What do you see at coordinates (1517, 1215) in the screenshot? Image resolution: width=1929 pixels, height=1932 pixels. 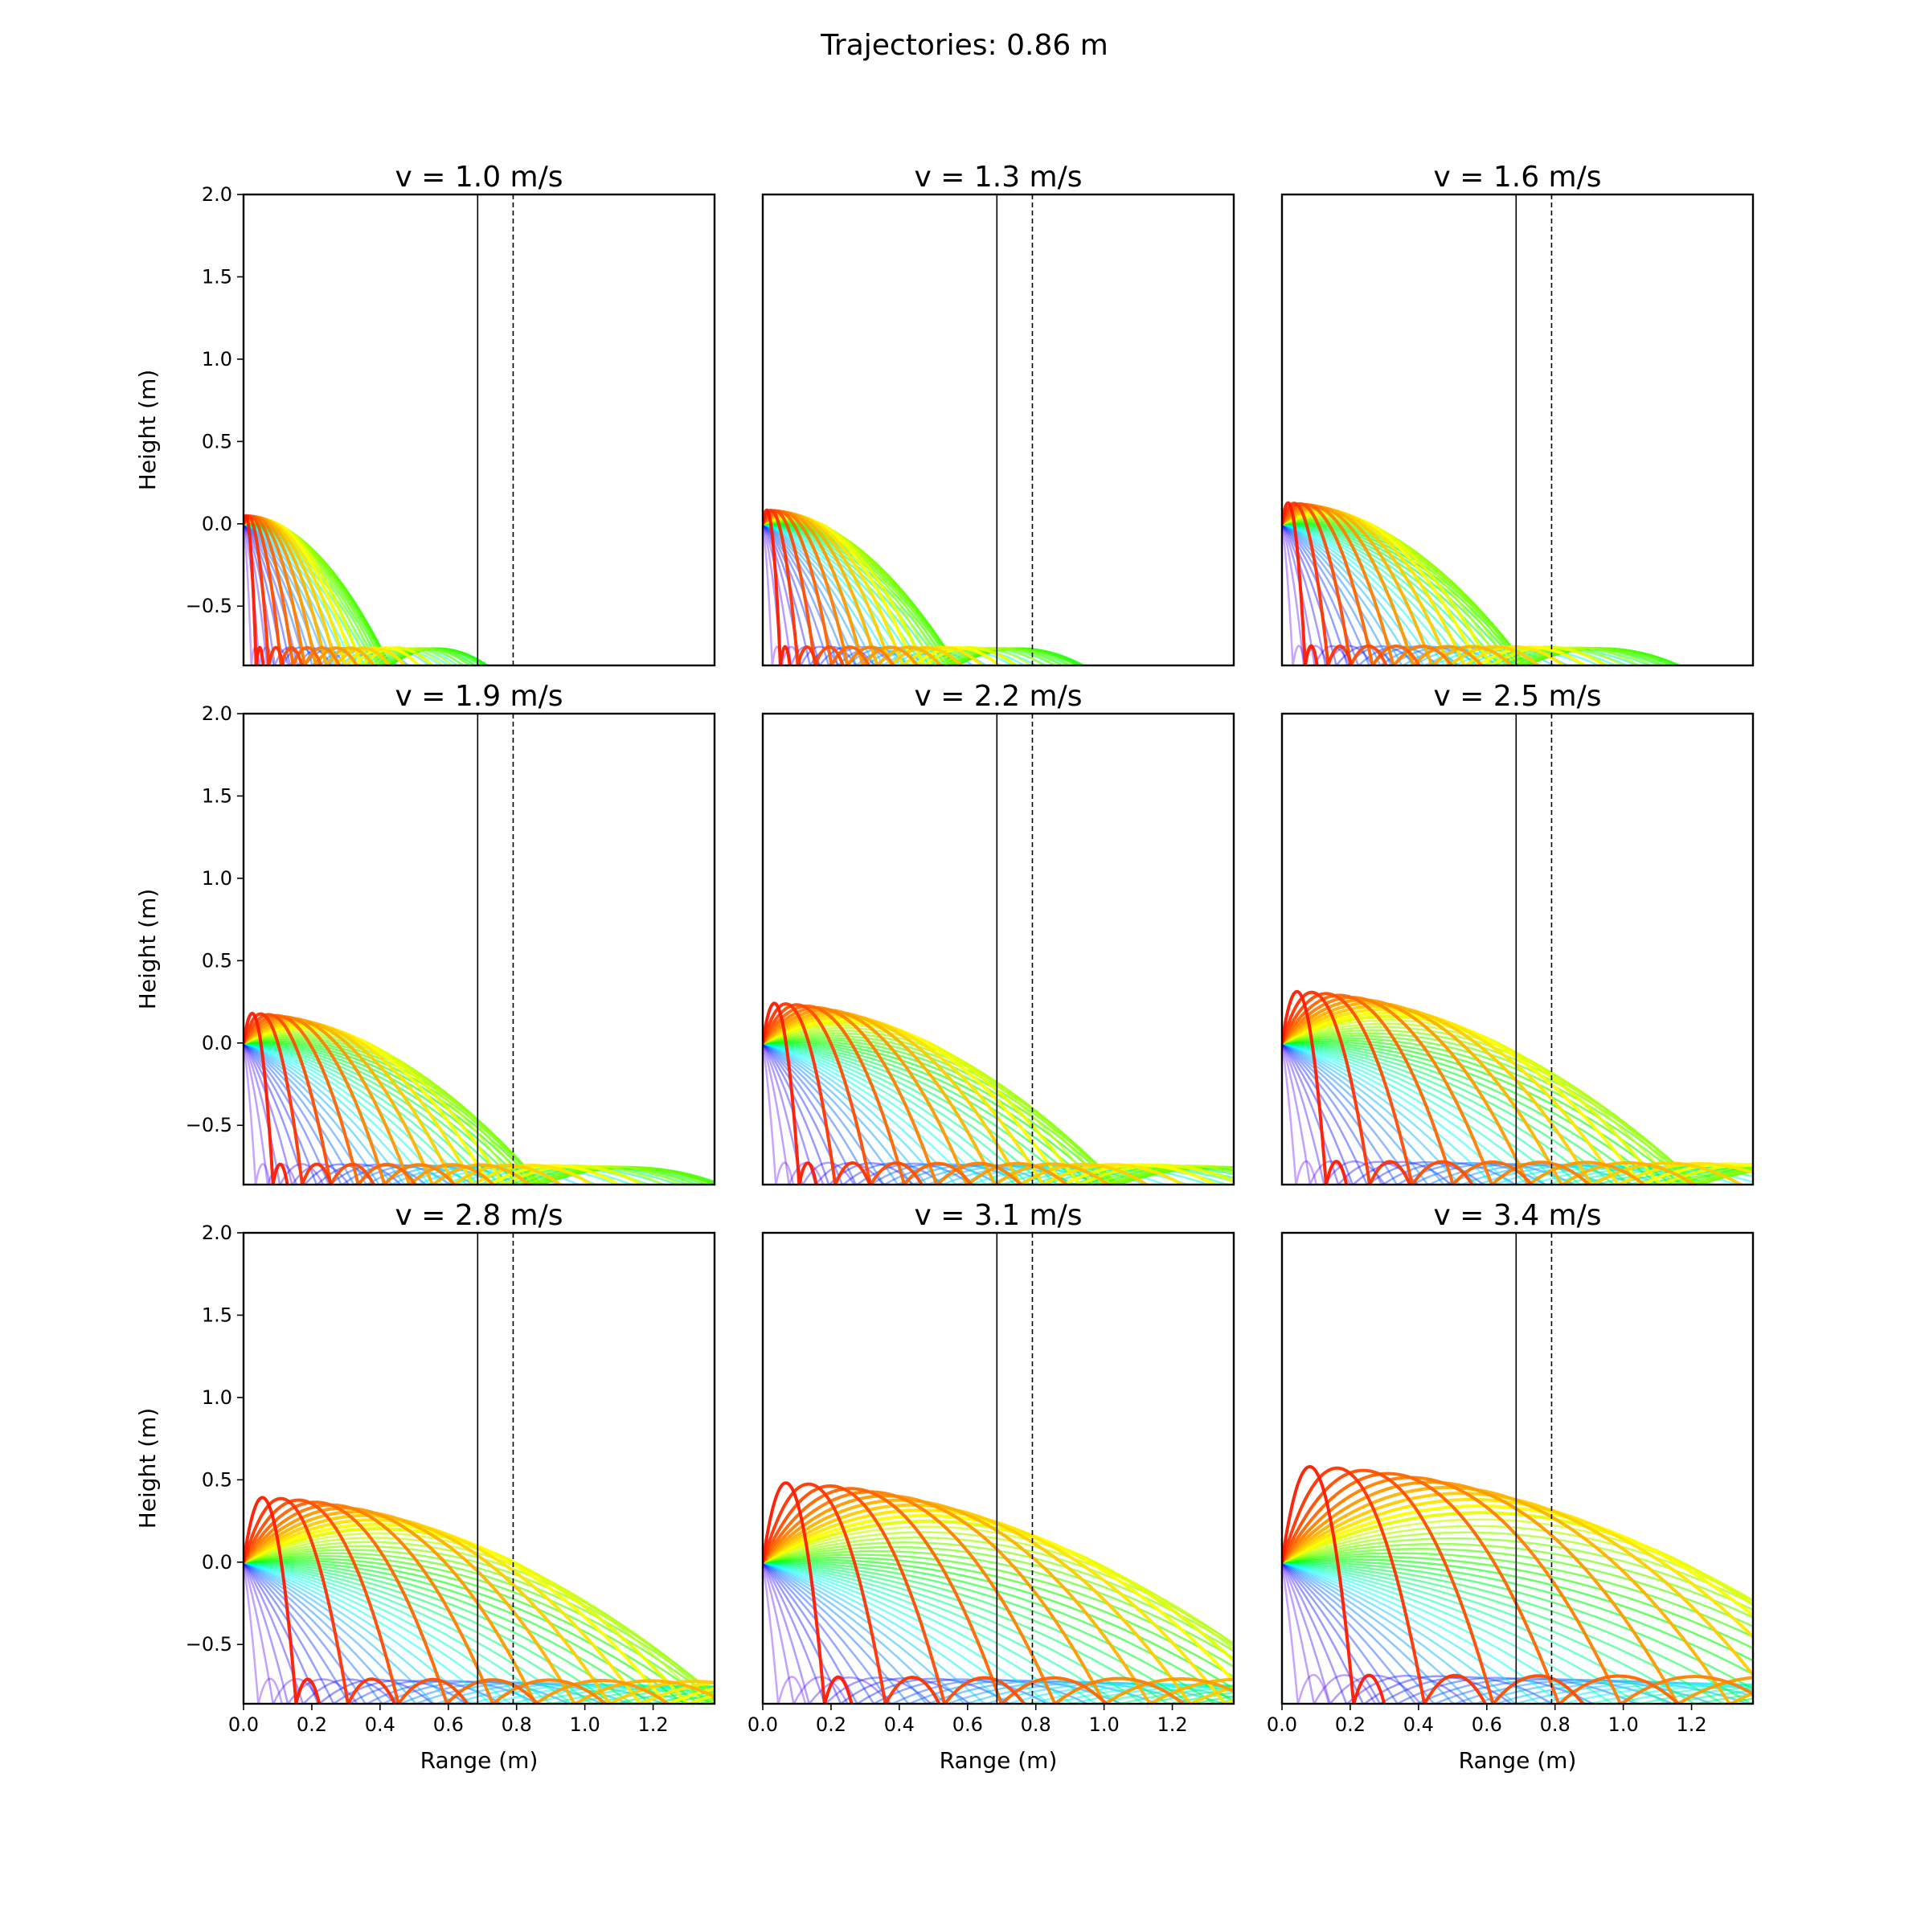 I see `subplot-title: v = 3.4 m/s` at bounding box center [1517, 1215].